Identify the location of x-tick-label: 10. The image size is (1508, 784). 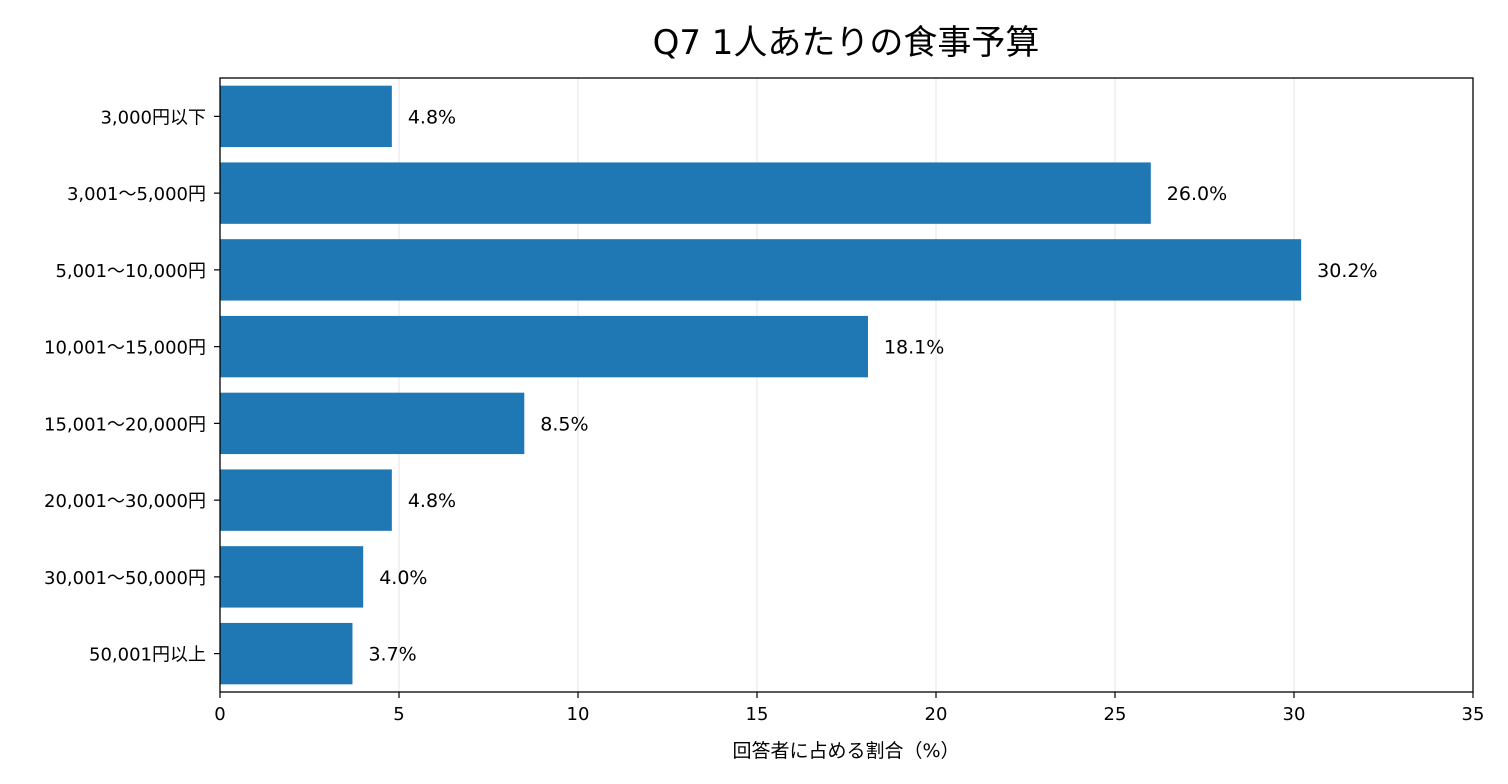
(578, 714).